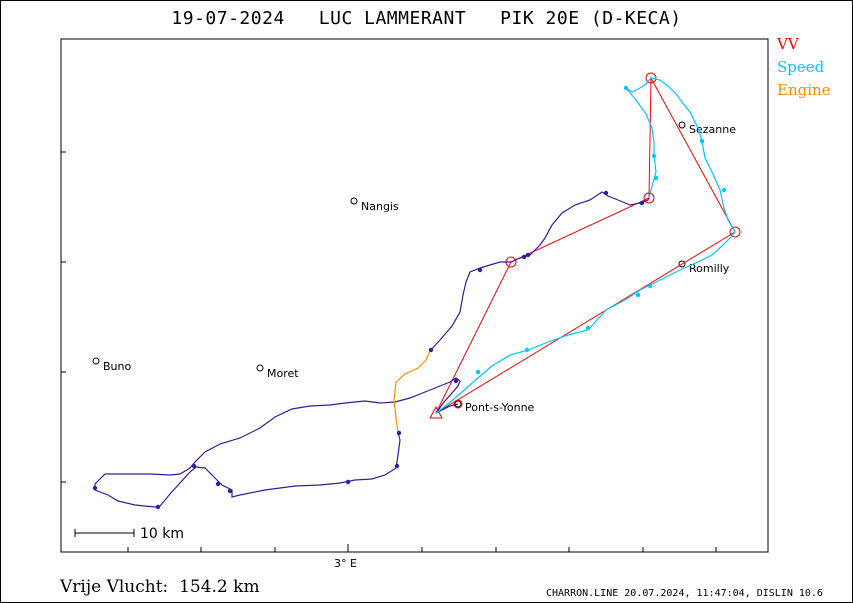 This screenshot has width=853, height=603. I want to click on legend-speed: Speed, so click(801, 67).